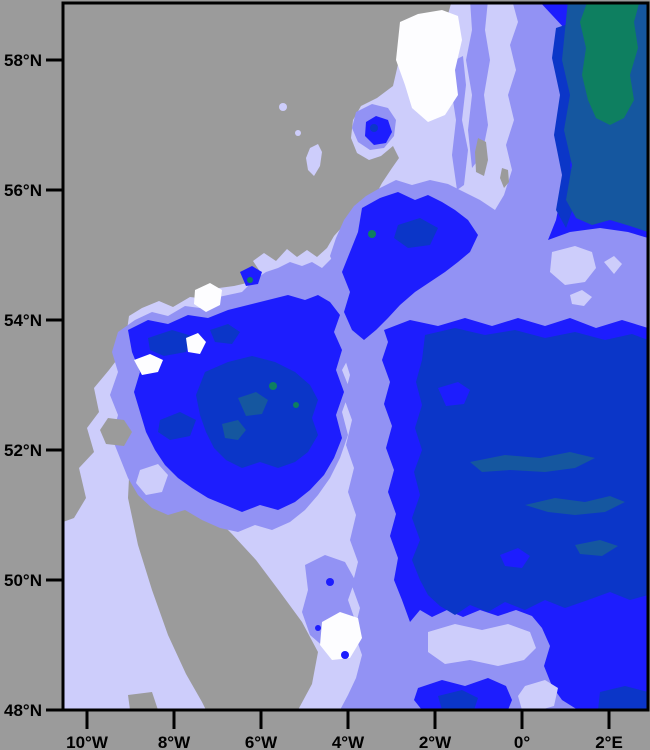 The width and height of the screenshot is (650, 750). What do you see at coordinates (374, 128) in the screenshot?
I see `contour-med-smallblob-dot` at bounding box center [374, 128].